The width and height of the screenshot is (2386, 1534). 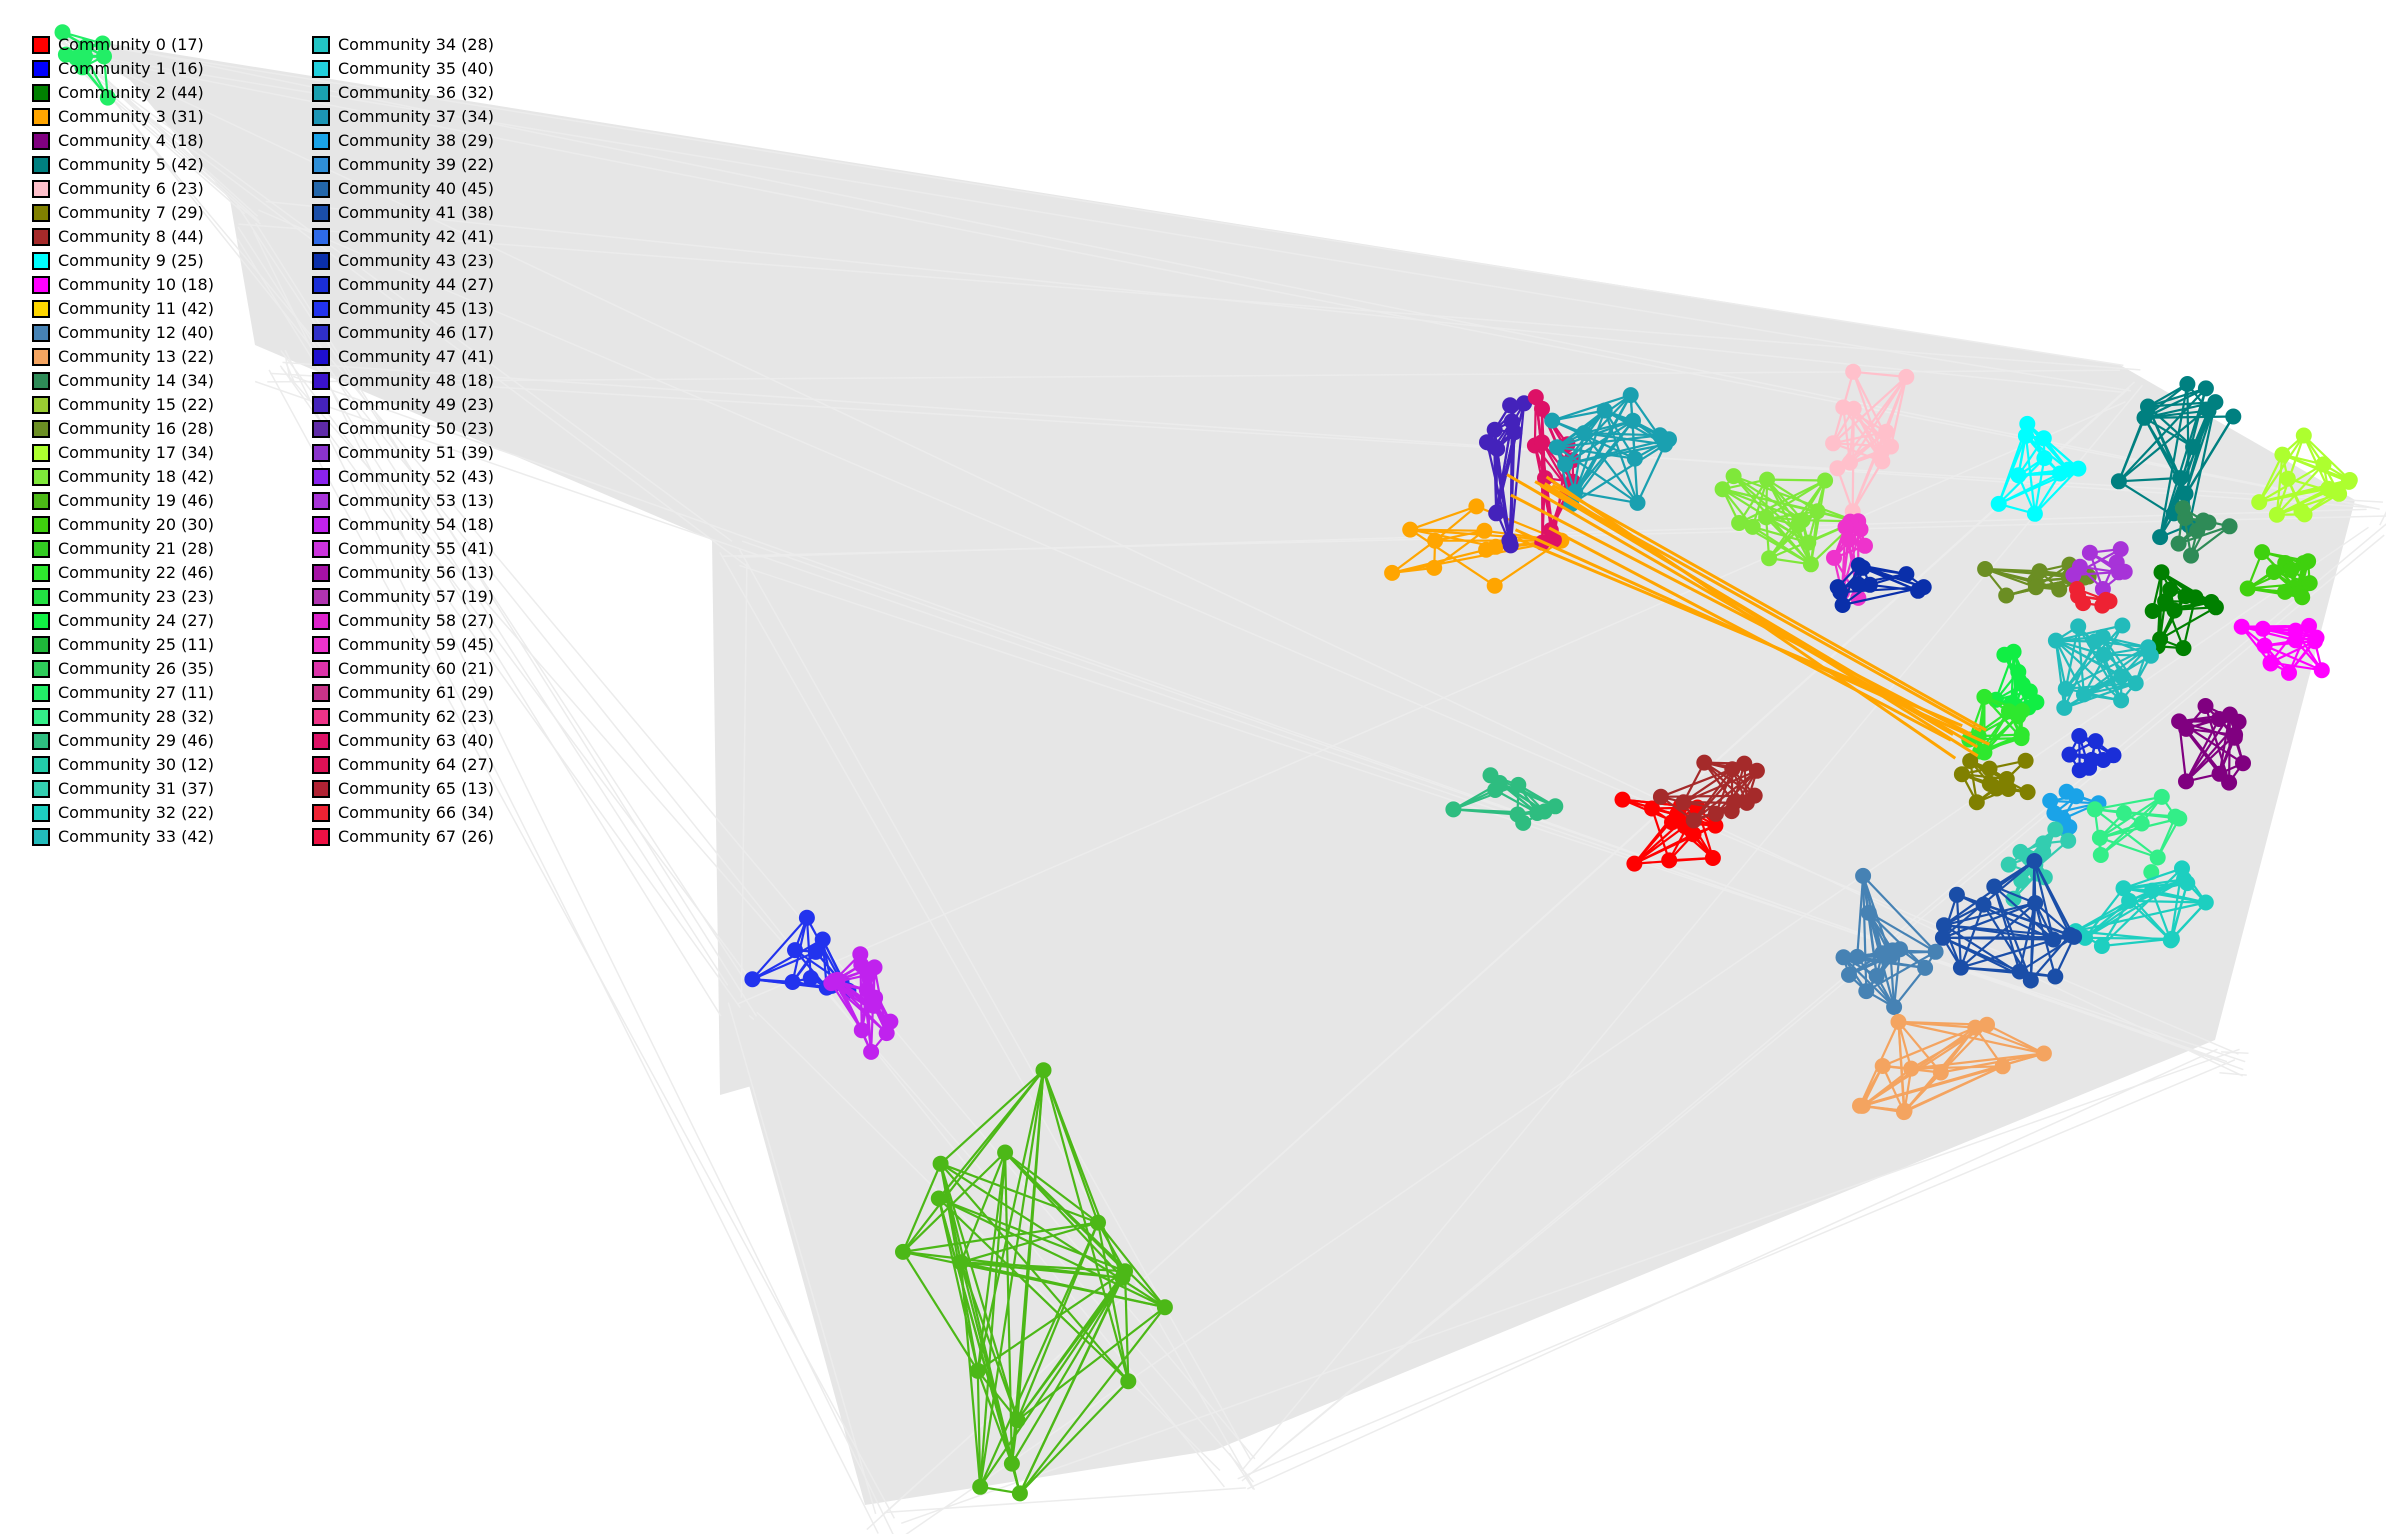 I want to click on legend-item: Community 23 (23), so click(x=123, y=597).